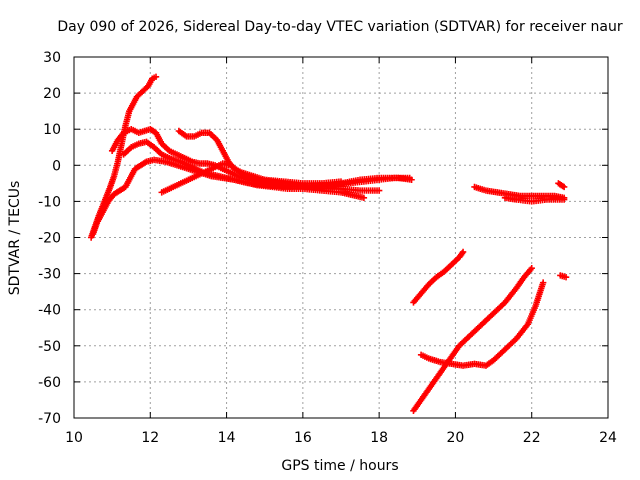 The width and height of the screenshot is (640, 480). I want to click on x-tick-label: 20, so click(456, 438).